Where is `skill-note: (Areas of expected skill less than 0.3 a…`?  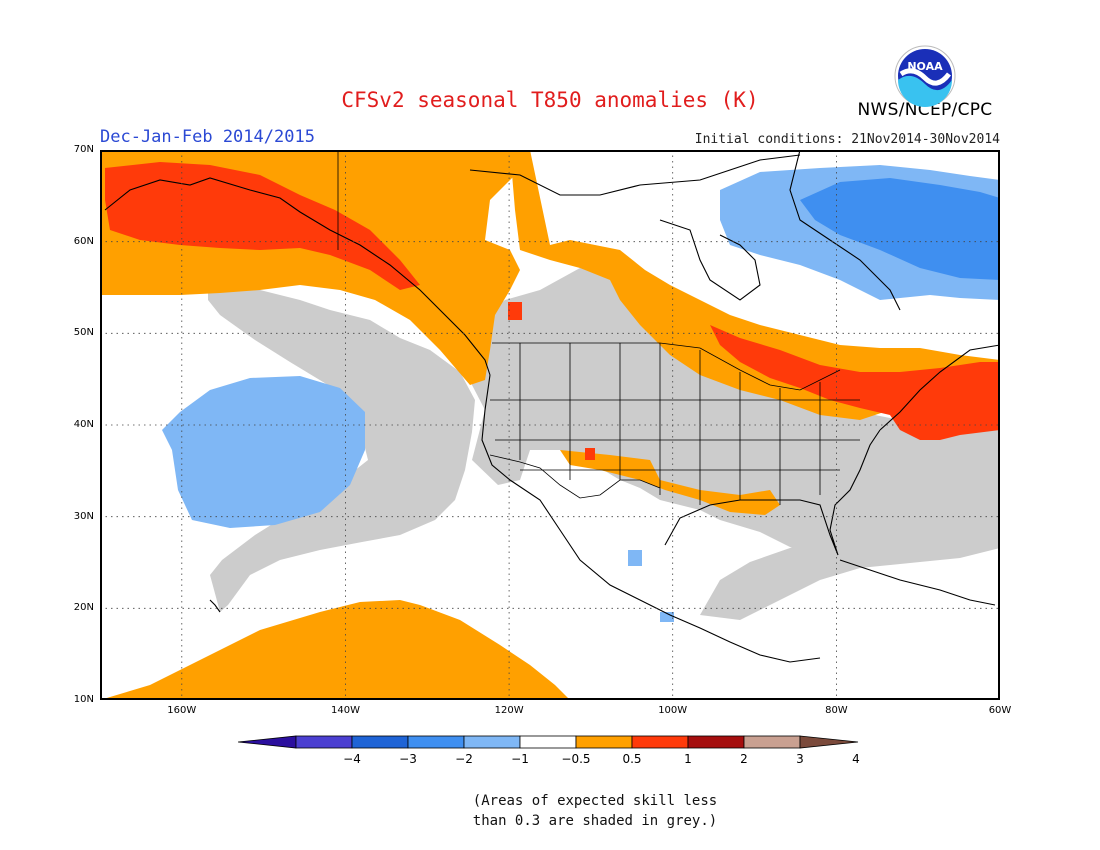
skill-note: (Areas of expected skill less than 0.3 a… is located at coordinates (595, 811).